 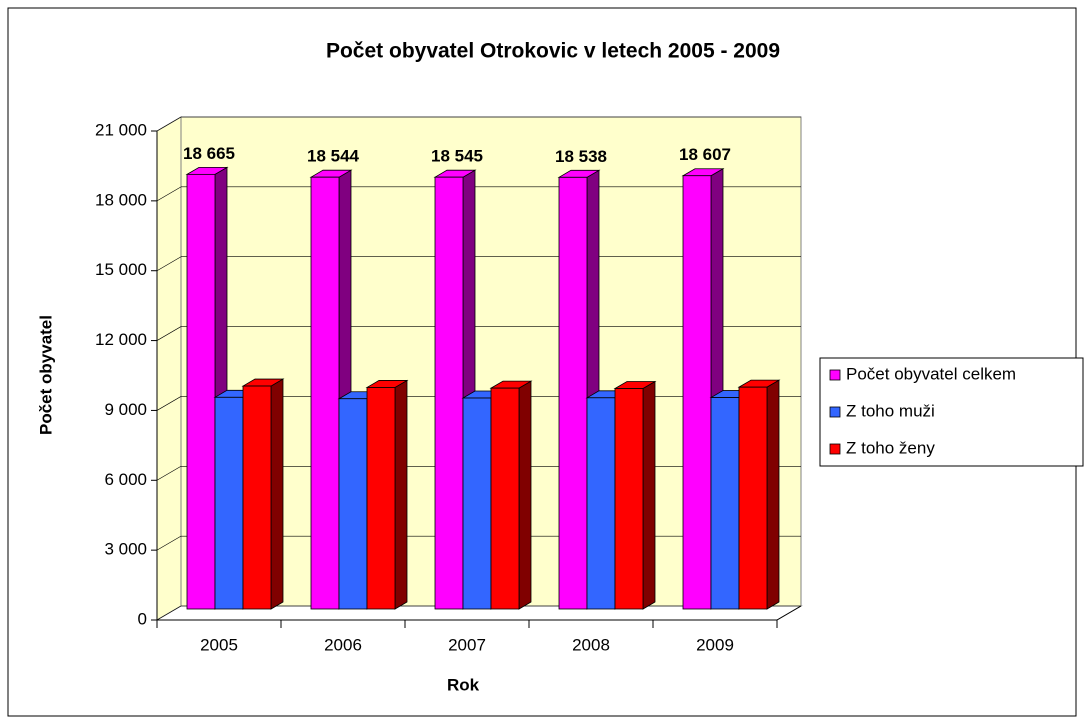 What do you see at coordinates (121, 129) in the screenshot?
I see `y-tick-label: 21 000` at bounding box center [121, 129].